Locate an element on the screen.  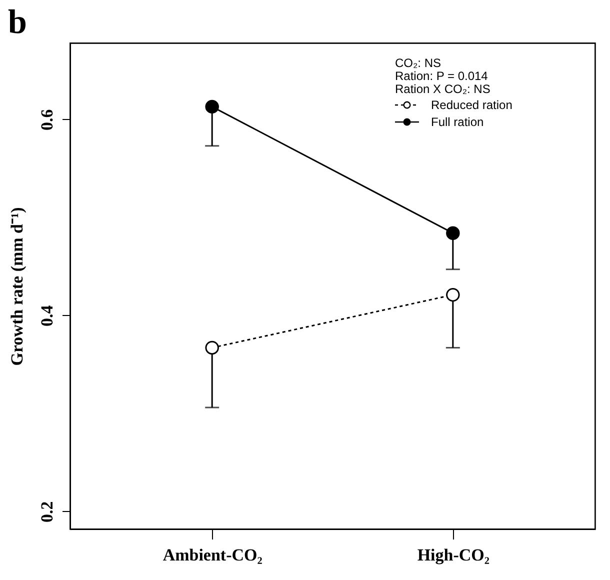
annotation: Ration: P = 0.014 is located at coordinates (441, 76).